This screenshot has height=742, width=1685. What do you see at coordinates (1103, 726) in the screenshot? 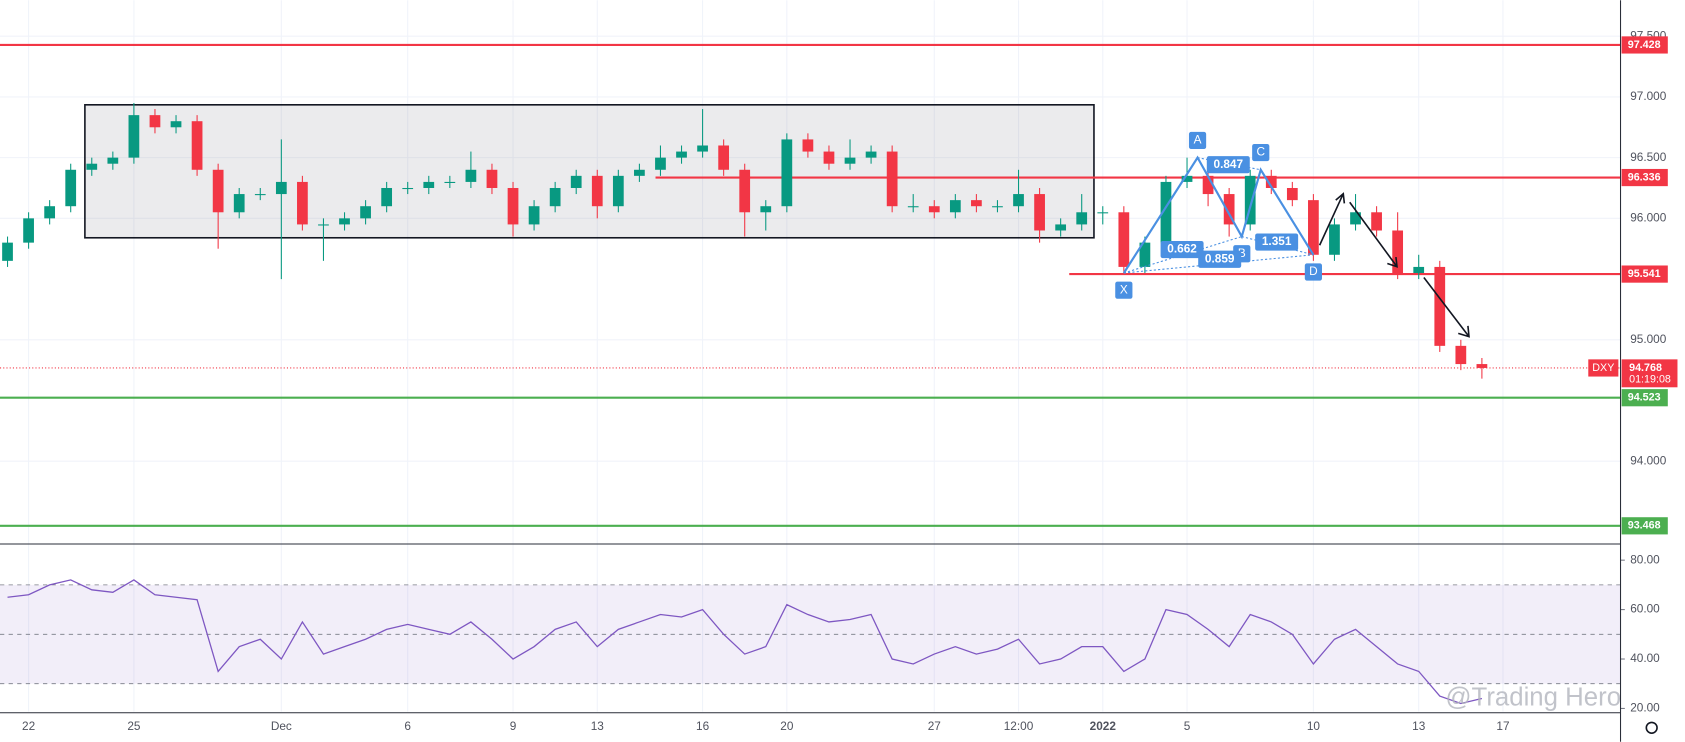
I see `x-tick-label: 2022` at bounding box center [1103, 726].